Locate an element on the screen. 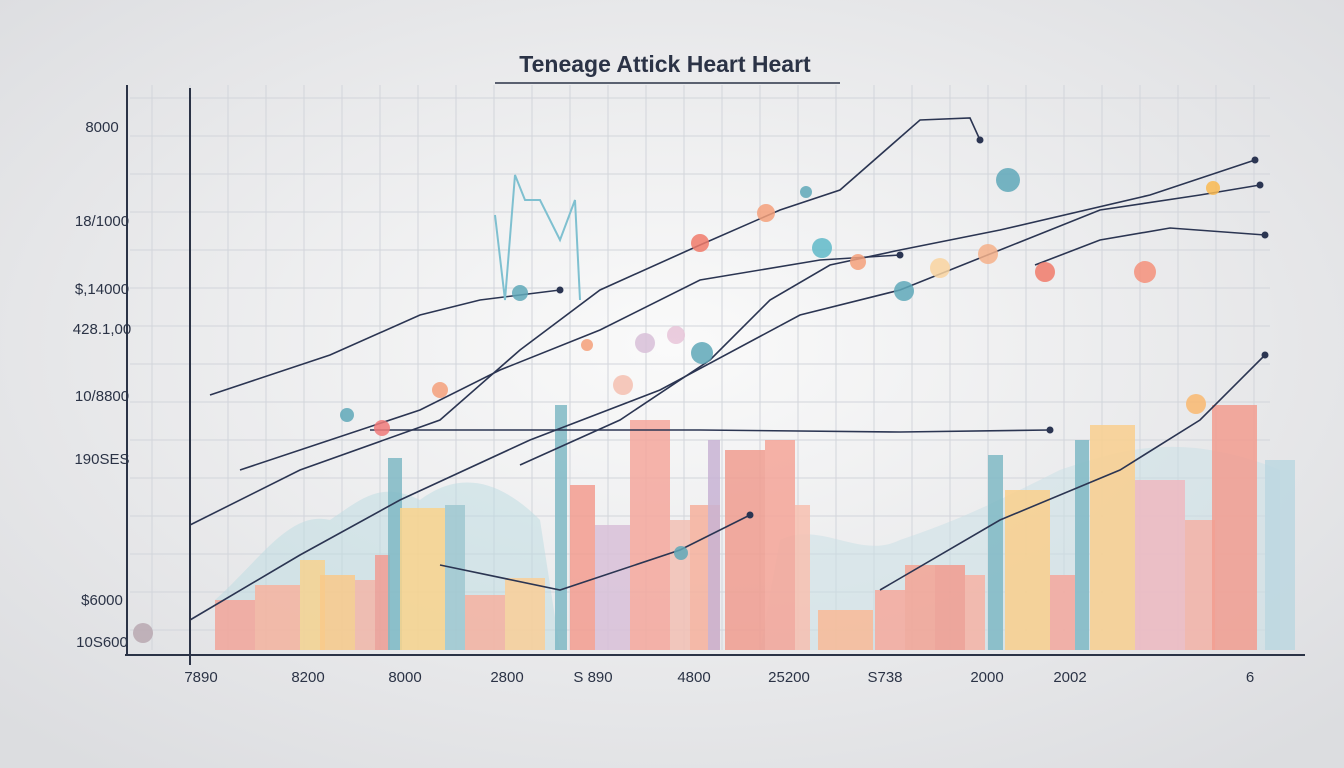 The width and height of the screenshot is (1344, 768). y-tick-label: 428.1,00 is located at coordinates (102, 329).